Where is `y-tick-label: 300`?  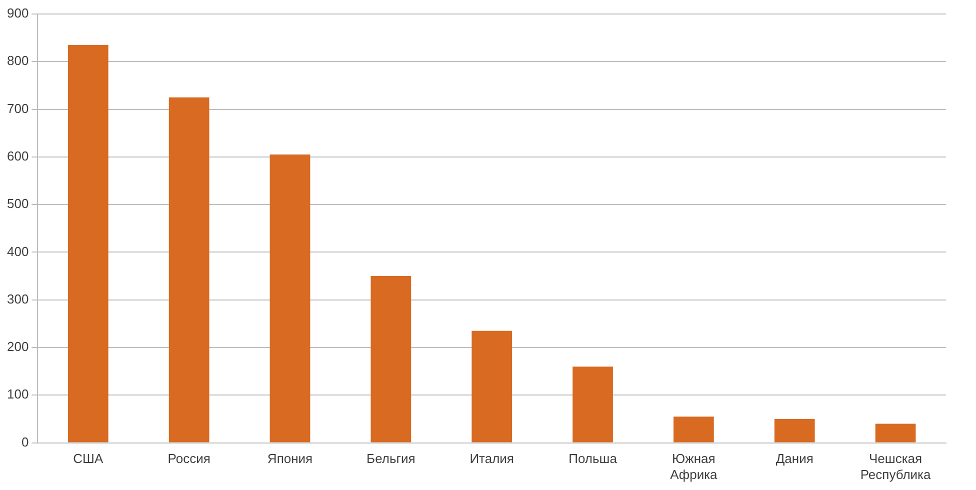 y-tick-label: 300 is located at coordinates (17, 298).